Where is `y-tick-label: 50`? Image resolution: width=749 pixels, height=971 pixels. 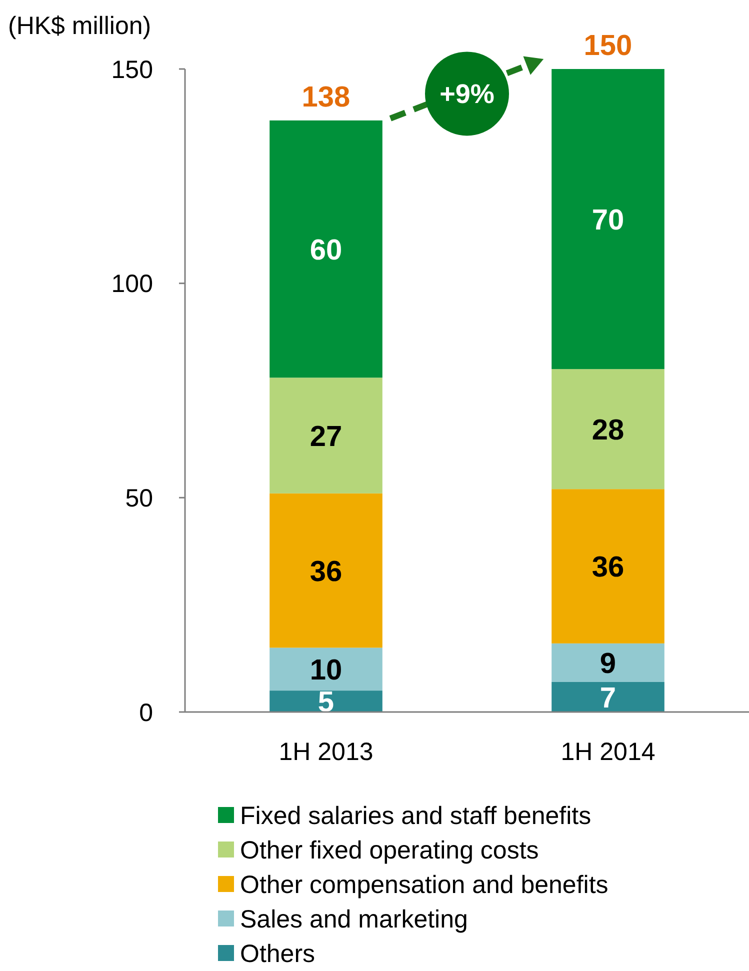 y-tick-label: 50 is located at coordinates (139, 498).